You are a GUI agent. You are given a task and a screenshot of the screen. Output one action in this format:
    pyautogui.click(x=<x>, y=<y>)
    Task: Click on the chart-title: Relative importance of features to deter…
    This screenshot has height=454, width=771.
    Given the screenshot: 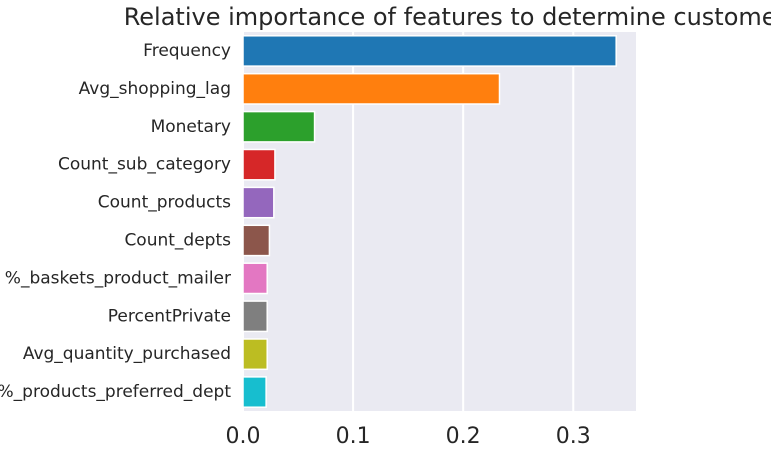 What is the action you would take?
    pyautogui.click(x=447, y=17)
    